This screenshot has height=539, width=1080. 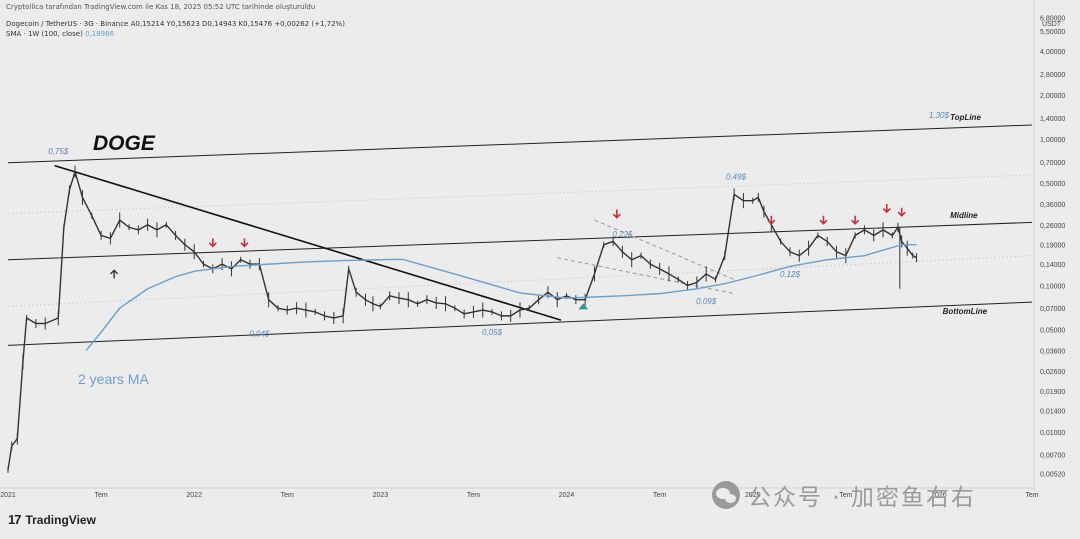 What do you see at coordinates (1052, 287) in the screenshot?
I see `y-tick-label: 0,10000` at bounding box center [1052, 287].